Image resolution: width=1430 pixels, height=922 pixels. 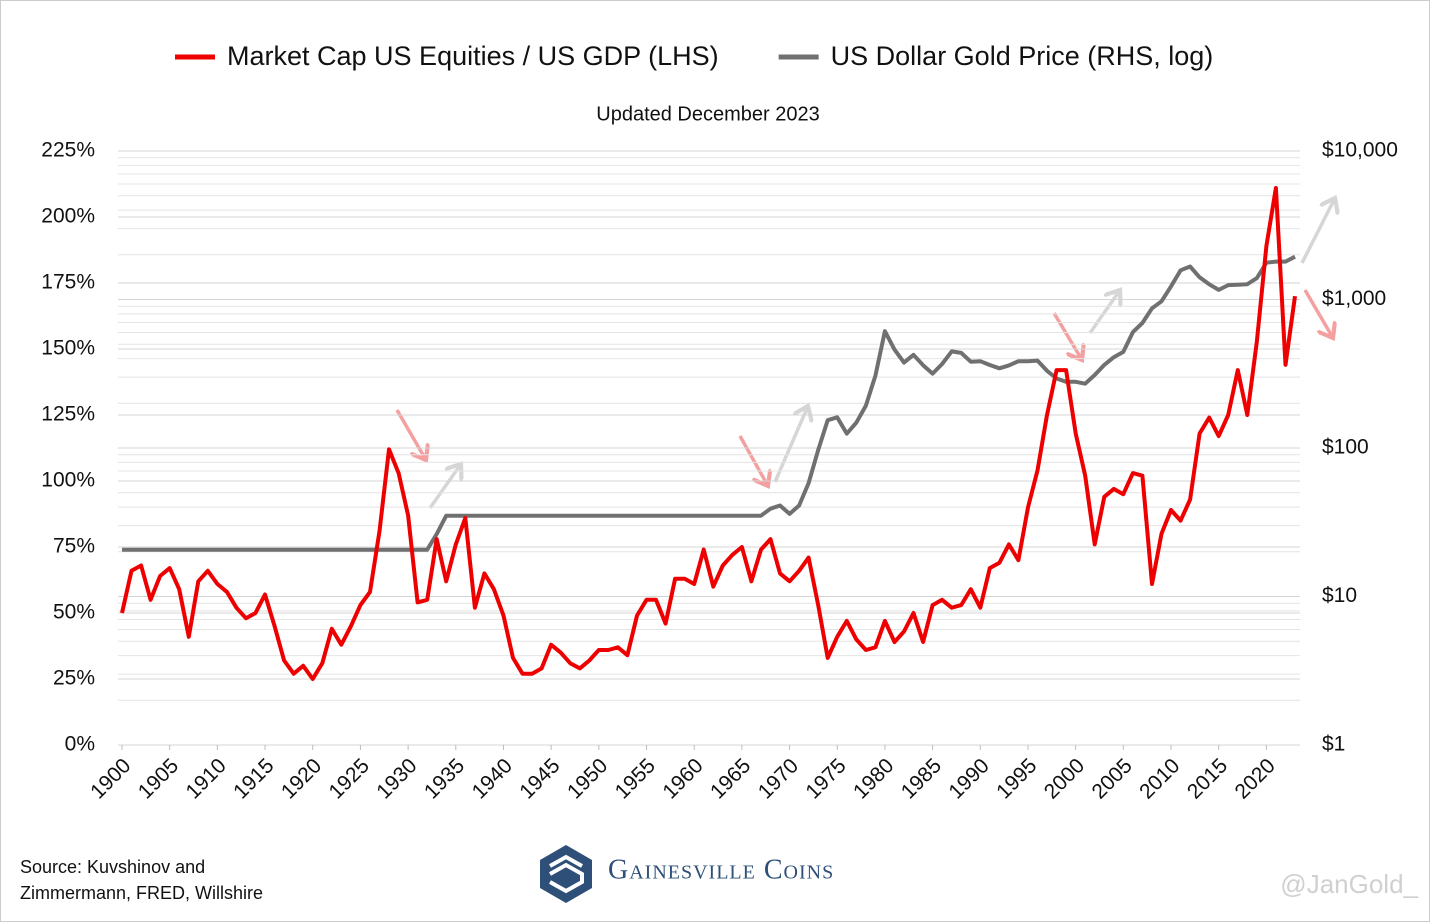 I want to click on x-tick-label: 1960, so click(x=682, y=778).